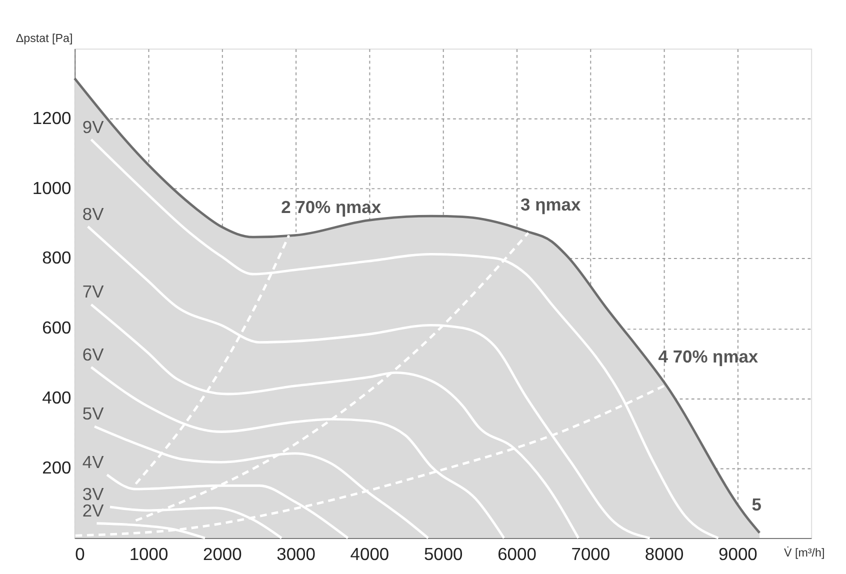 This screenshot has height=574, width=846. I want to click on x-tick-label: 1000, so click(148, 554).